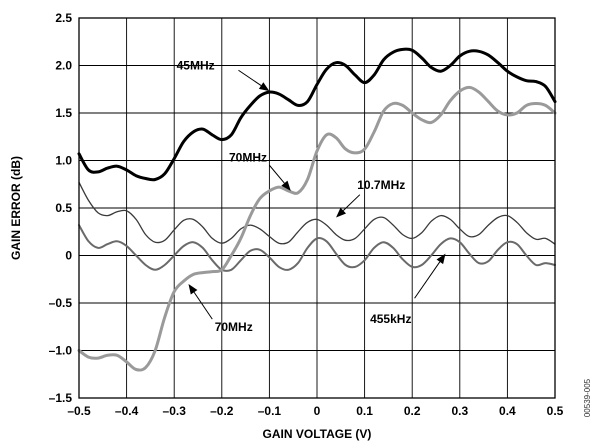 The height and width of the screenshot is (445, 600). Describe the element at coordinates (317, 411) in the screenshot. I see `x-tick-label: 0` at that location.